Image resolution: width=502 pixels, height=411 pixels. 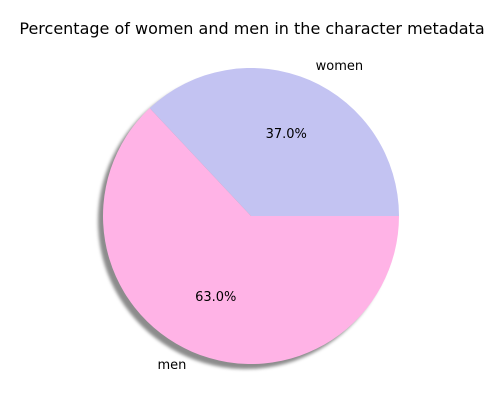 I want to click on pct-label-women: 37.0%, so click(x=286, y=134).